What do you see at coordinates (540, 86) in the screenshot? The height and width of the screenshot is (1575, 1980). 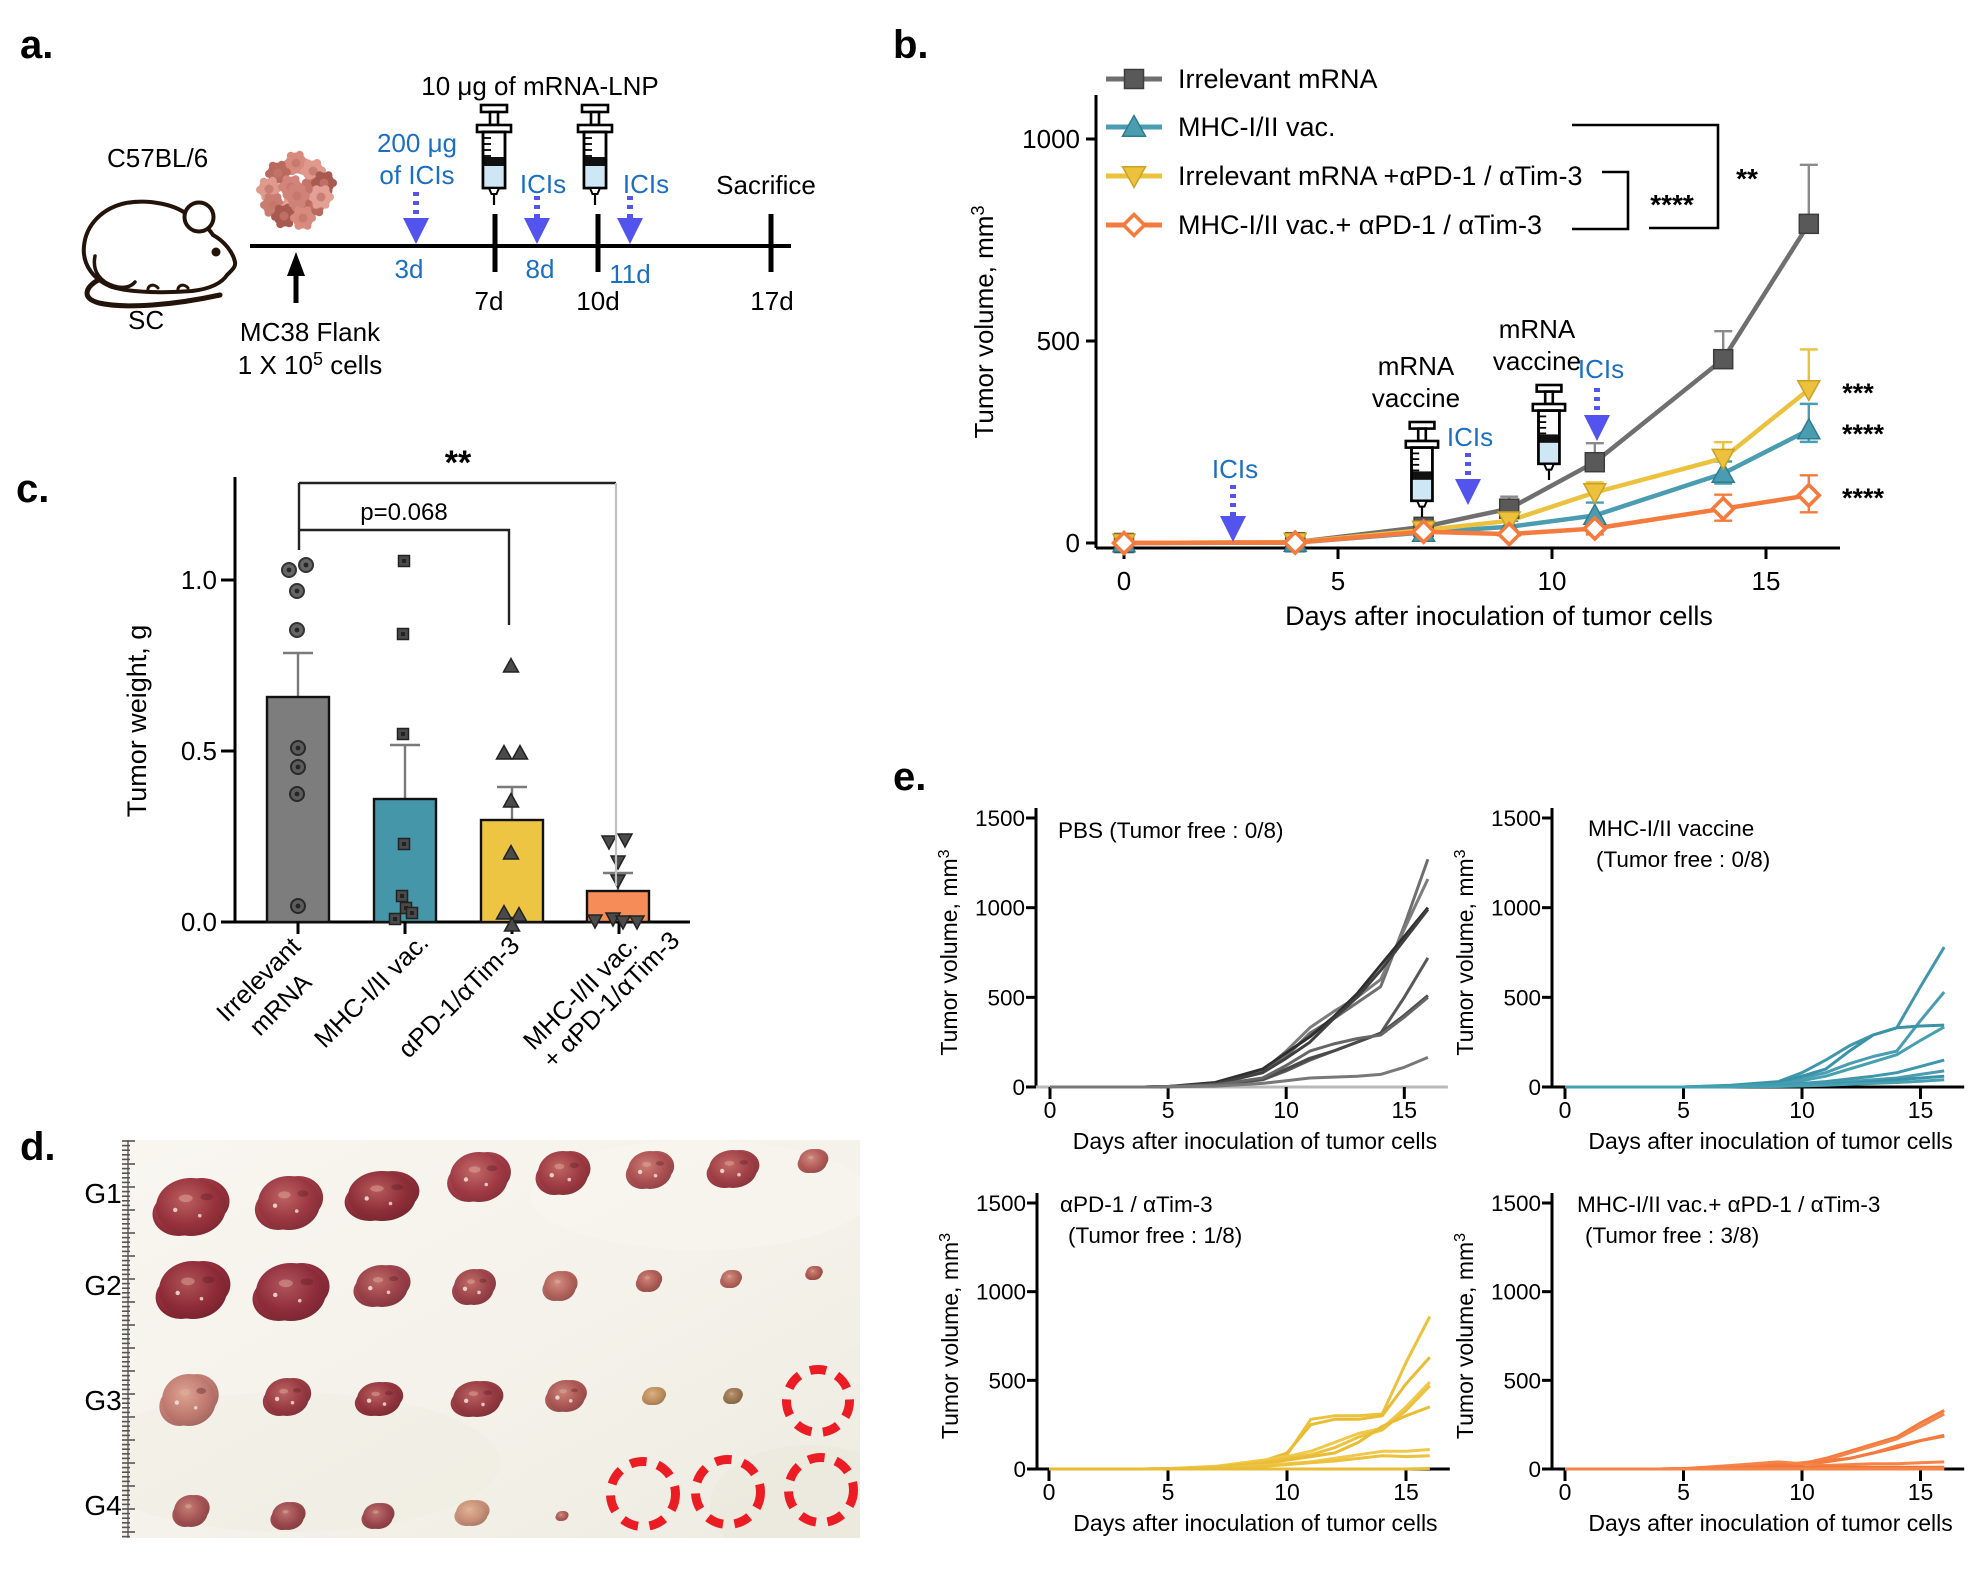 I see `svg-text: 10 μg of mRNA-LNP` at bounding box center [540, 86].